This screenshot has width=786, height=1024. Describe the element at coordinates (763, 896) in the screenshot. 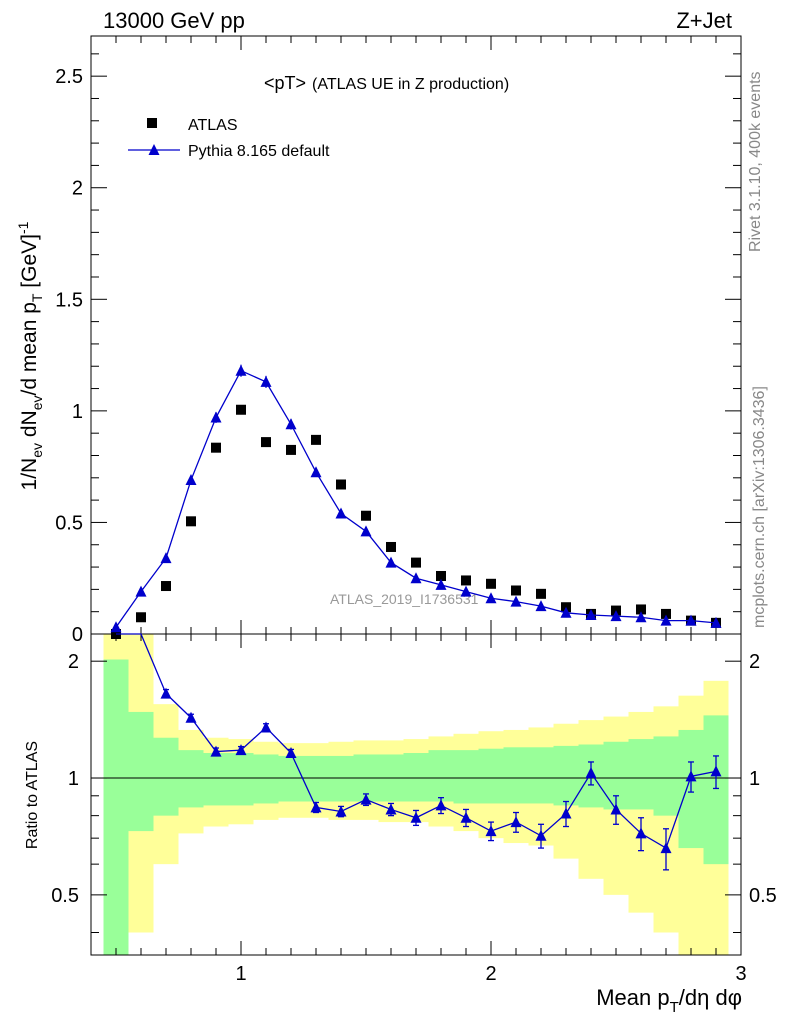

I see `ratio-y-tick-label-right: 0.5` at that location.